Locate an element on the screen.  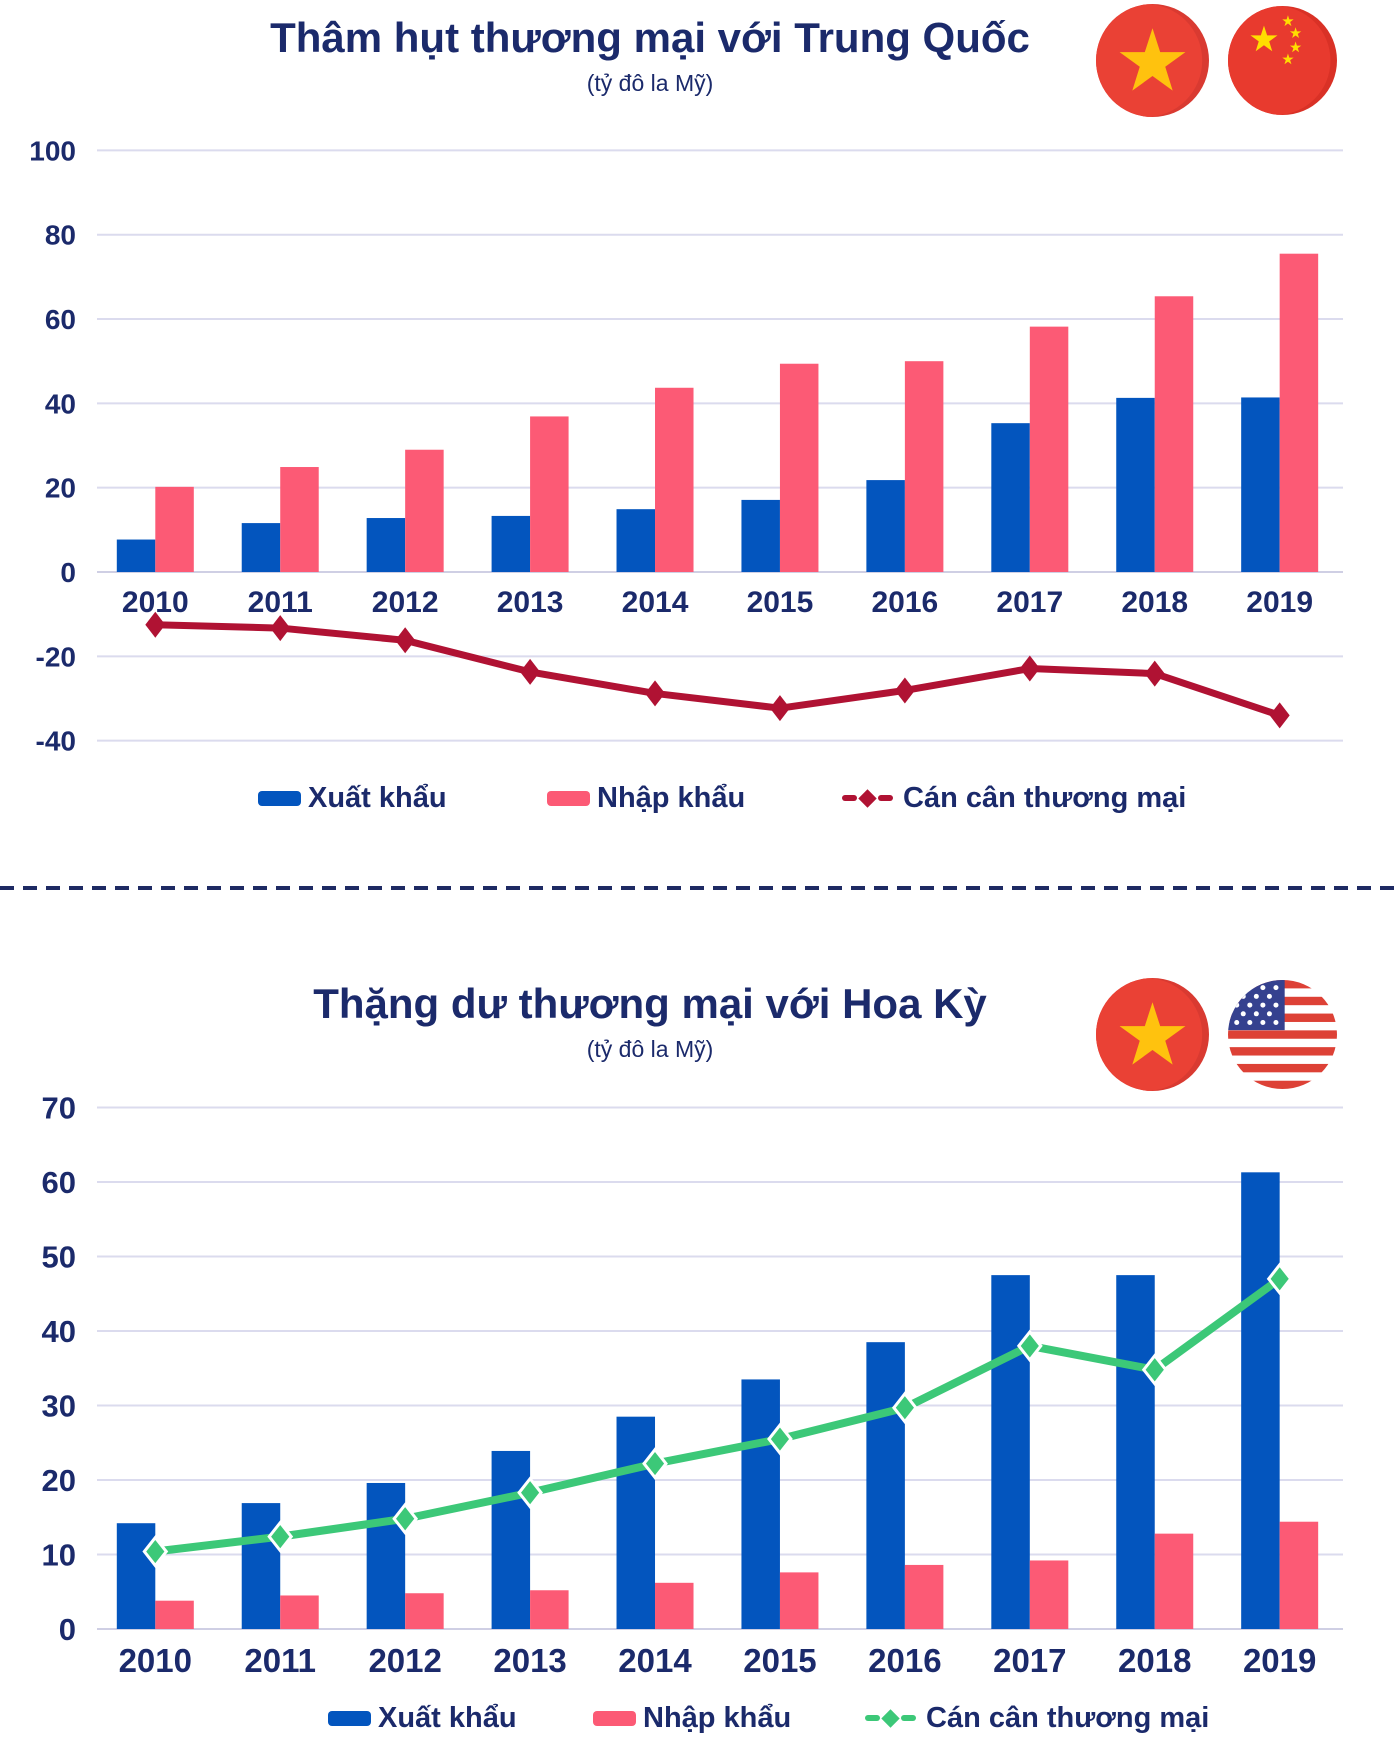
balance-marker-2012 is located at coordinates (405, 640).